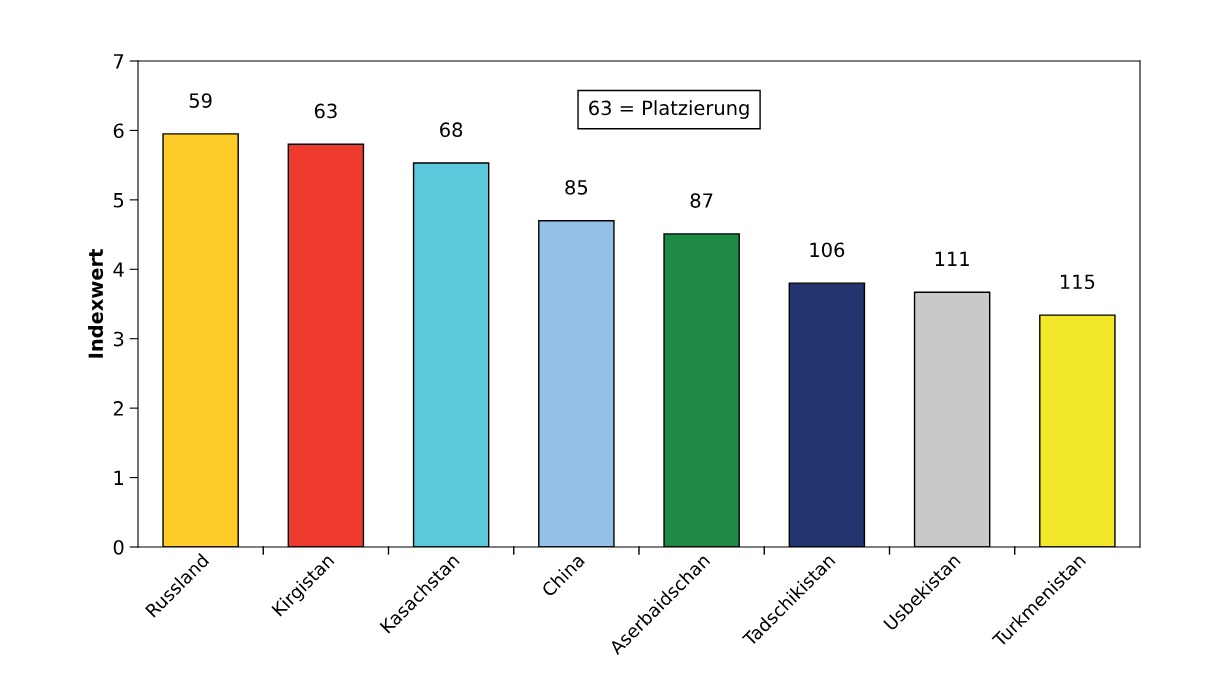 The width and height of the screenshot is (1214, 686). Describe the element at coordinates (118, 200) in the screenshot. I see `y-tick-label: 5` at that location.